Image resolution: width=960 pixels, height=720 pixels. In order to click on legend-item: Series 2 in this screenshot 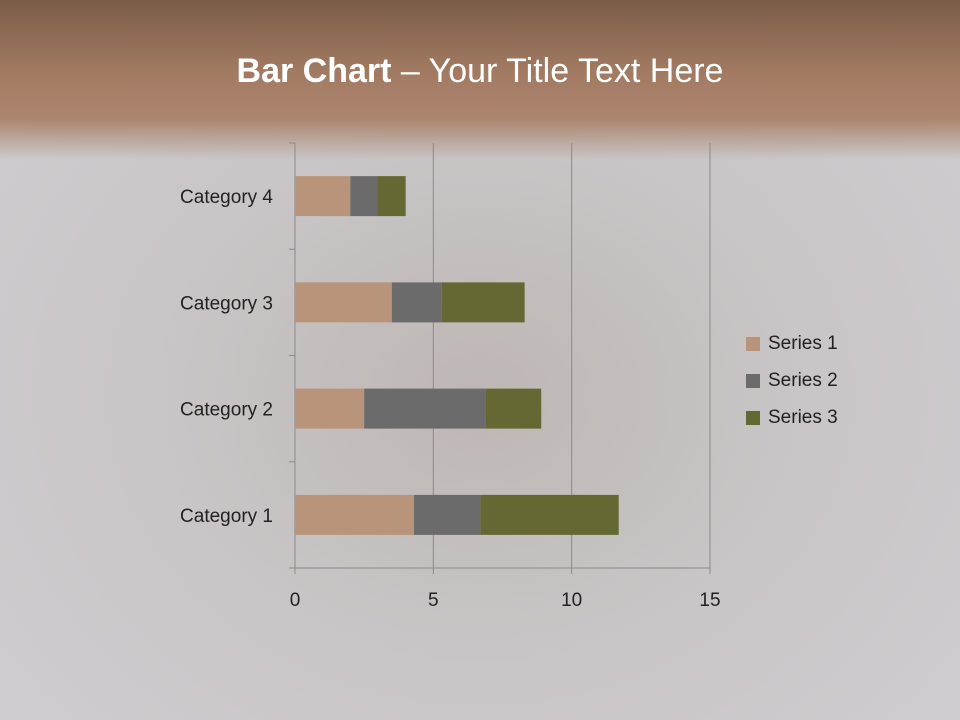, I will do `click(792, 380)`.